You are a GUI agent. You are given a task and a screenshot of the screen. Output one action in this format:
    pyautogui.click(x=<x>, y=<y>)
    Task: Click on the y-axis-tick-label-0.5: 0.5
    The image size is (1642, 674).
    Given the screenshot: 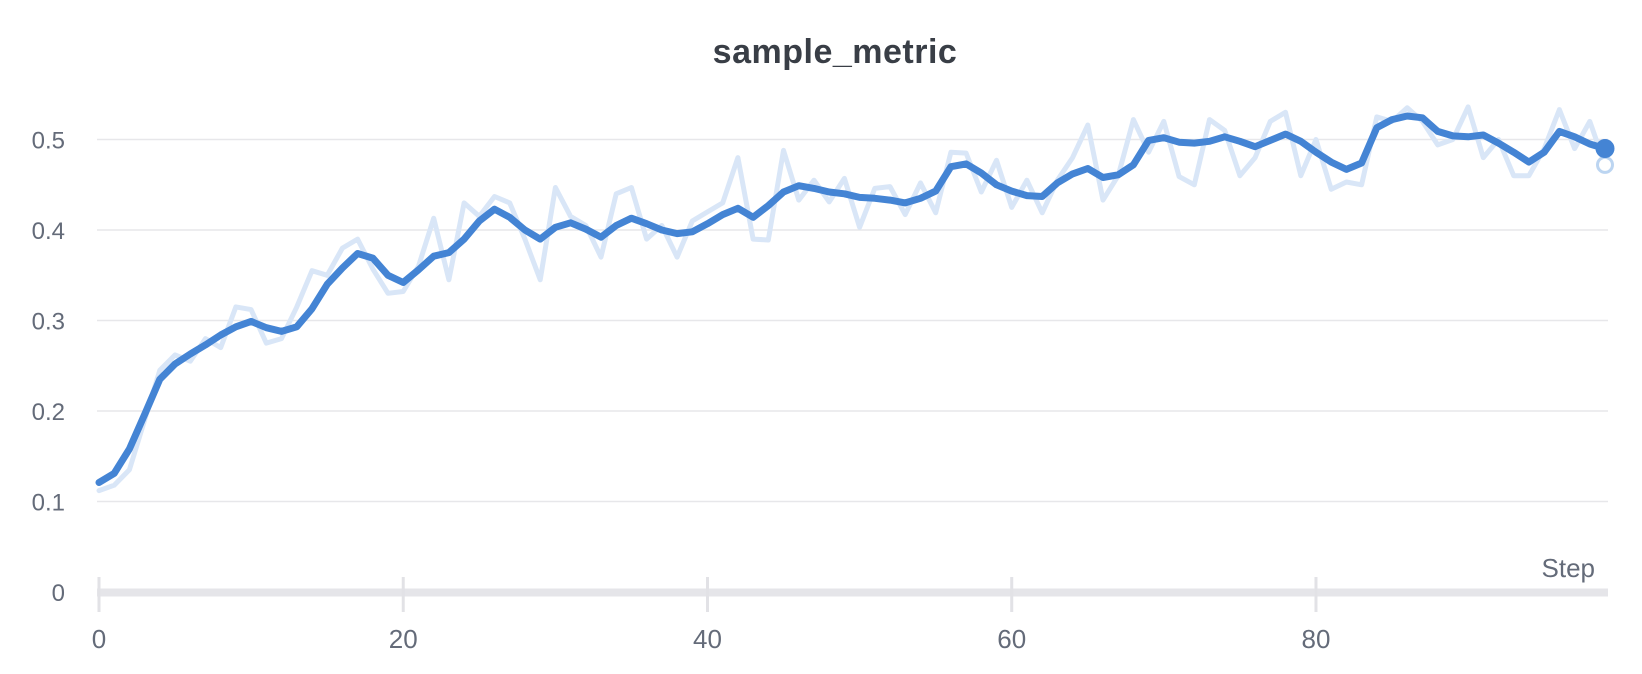 What is the action you would take?
    pyautogui.click(x=48, y=141)
    